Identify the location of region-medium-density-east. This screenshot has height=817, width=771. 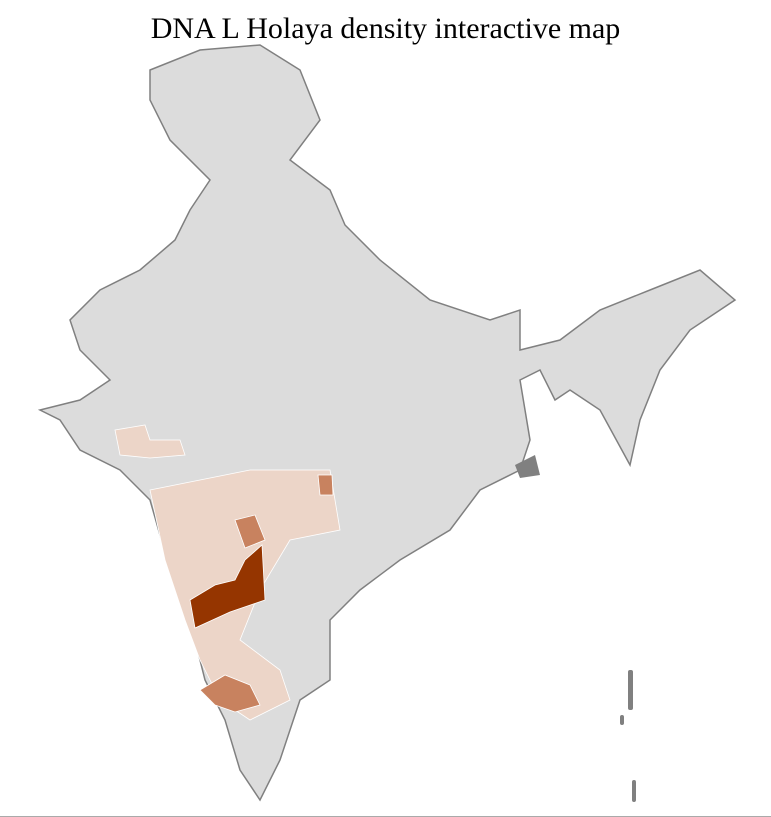
(325, 485).